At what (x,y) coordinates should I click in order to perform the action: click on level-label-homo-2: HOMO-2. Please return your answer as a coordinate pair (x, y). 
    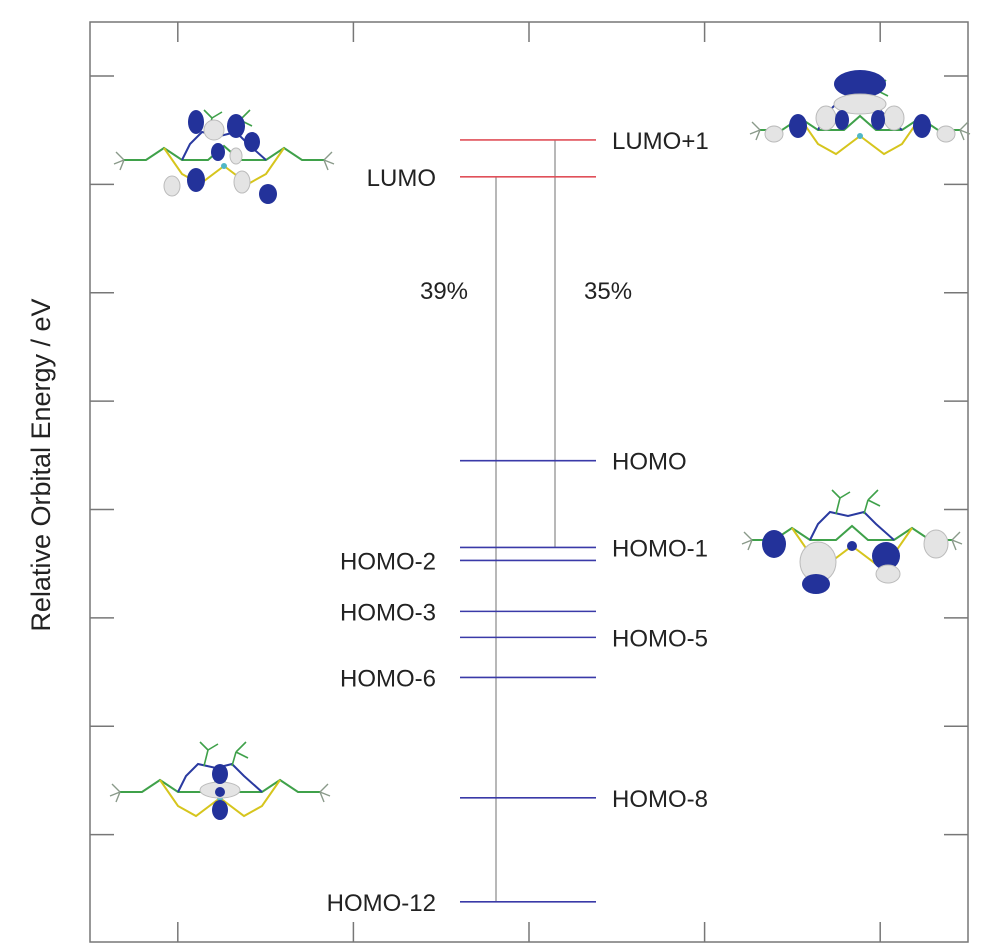
    Looking at the image, I should click on (388, 561).